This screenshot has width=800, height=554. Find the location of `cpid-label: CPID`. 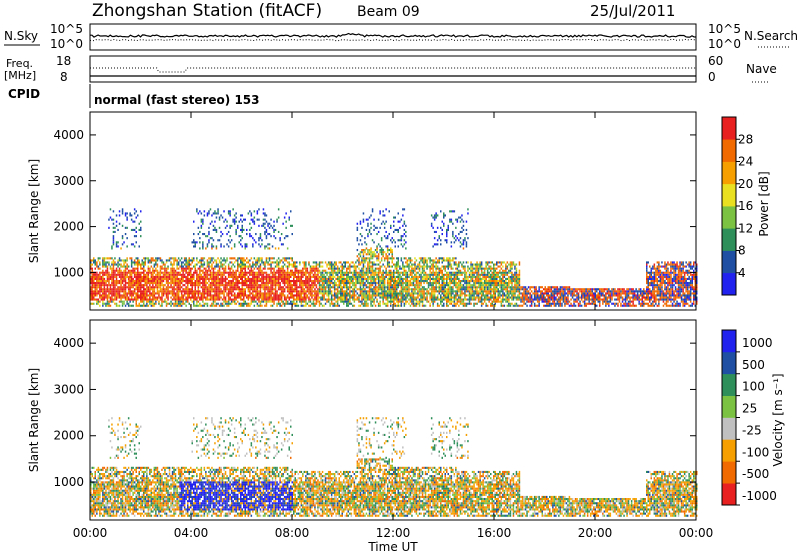

cpid-label: CPID is located at coordinates (24, 94).